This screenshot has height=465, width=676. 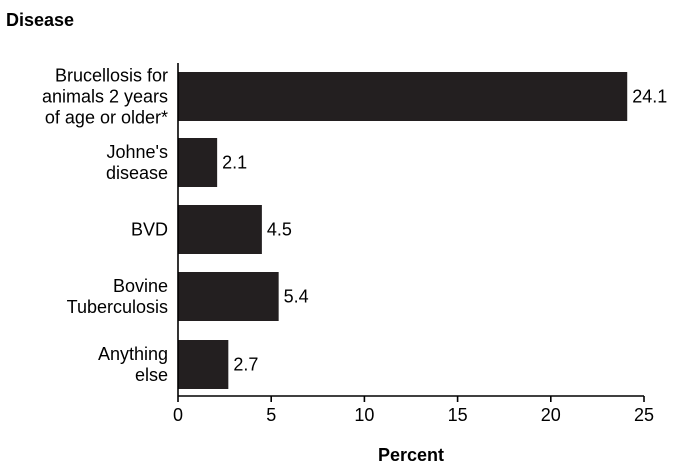 What do you see at coordinates (133, 354) in the screenshot?
I see `category-label-4-line-0: Anything` at bounding box center [133, 354].